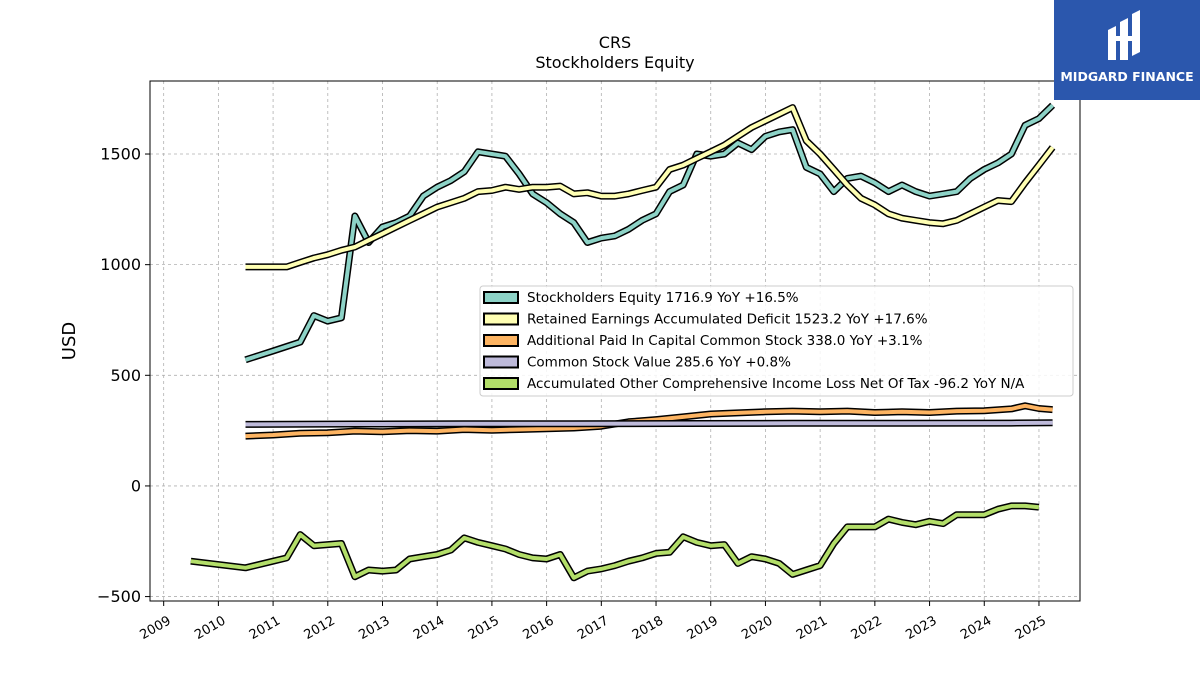 The height and width of the screenshot is (675, 1200). What do you see at coordinates (374, 628) in the screenshot?
I see `x-tick-label: 2013` at bounding box center [374, 628].